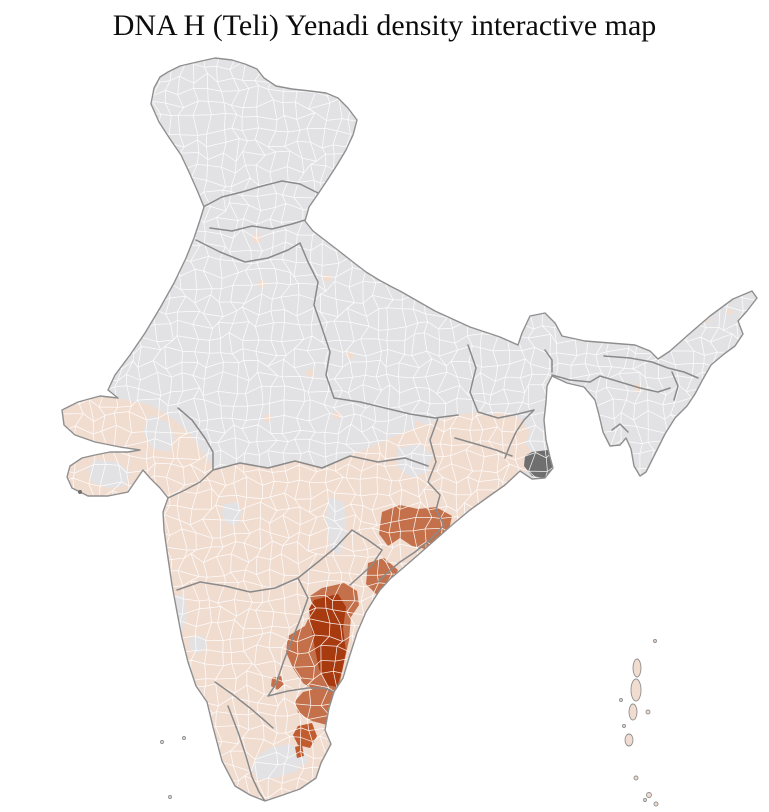 The height and width of the screenshot is (812, 769). What do you see at coordinates (109, 474) in the screenshot?
I see `region-saurashtra-interior` at bounding box center [109, 474].